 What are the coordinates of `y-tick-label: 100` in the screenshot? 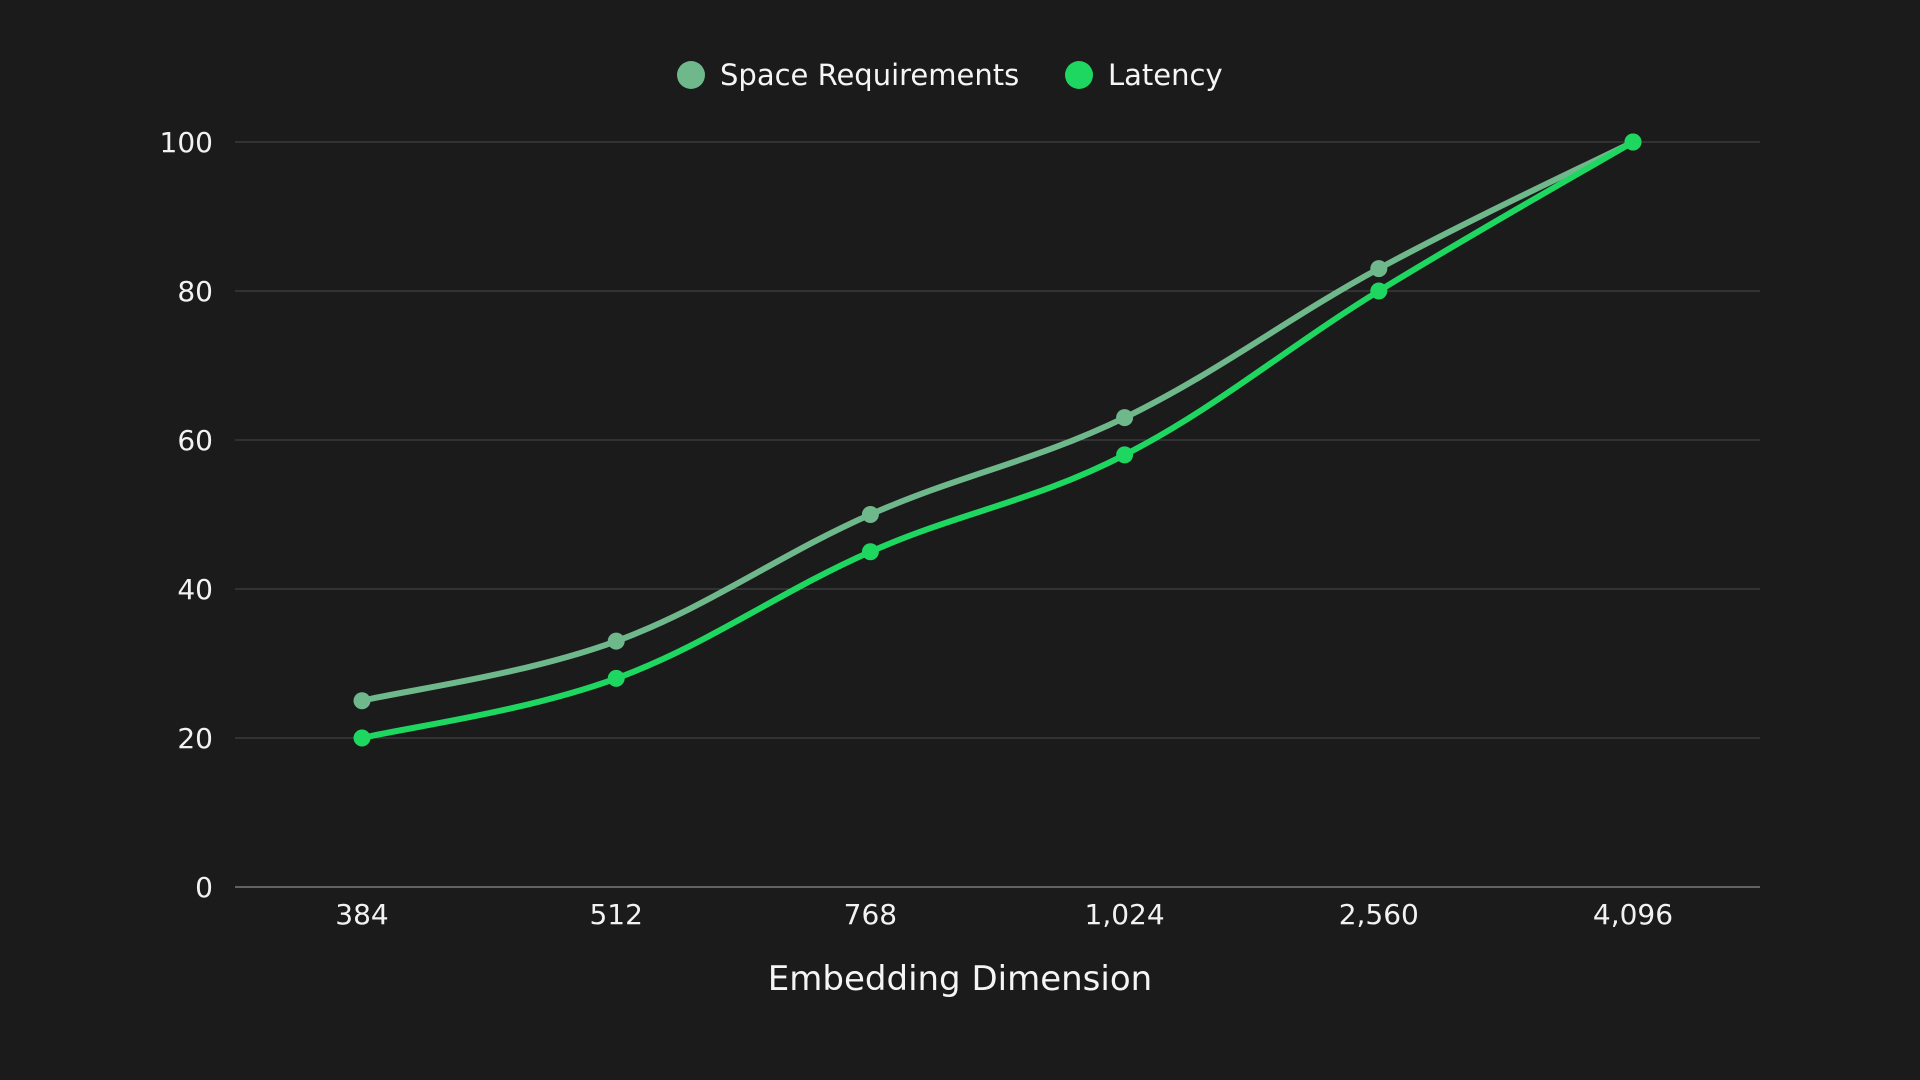 It's located at (186, 142).